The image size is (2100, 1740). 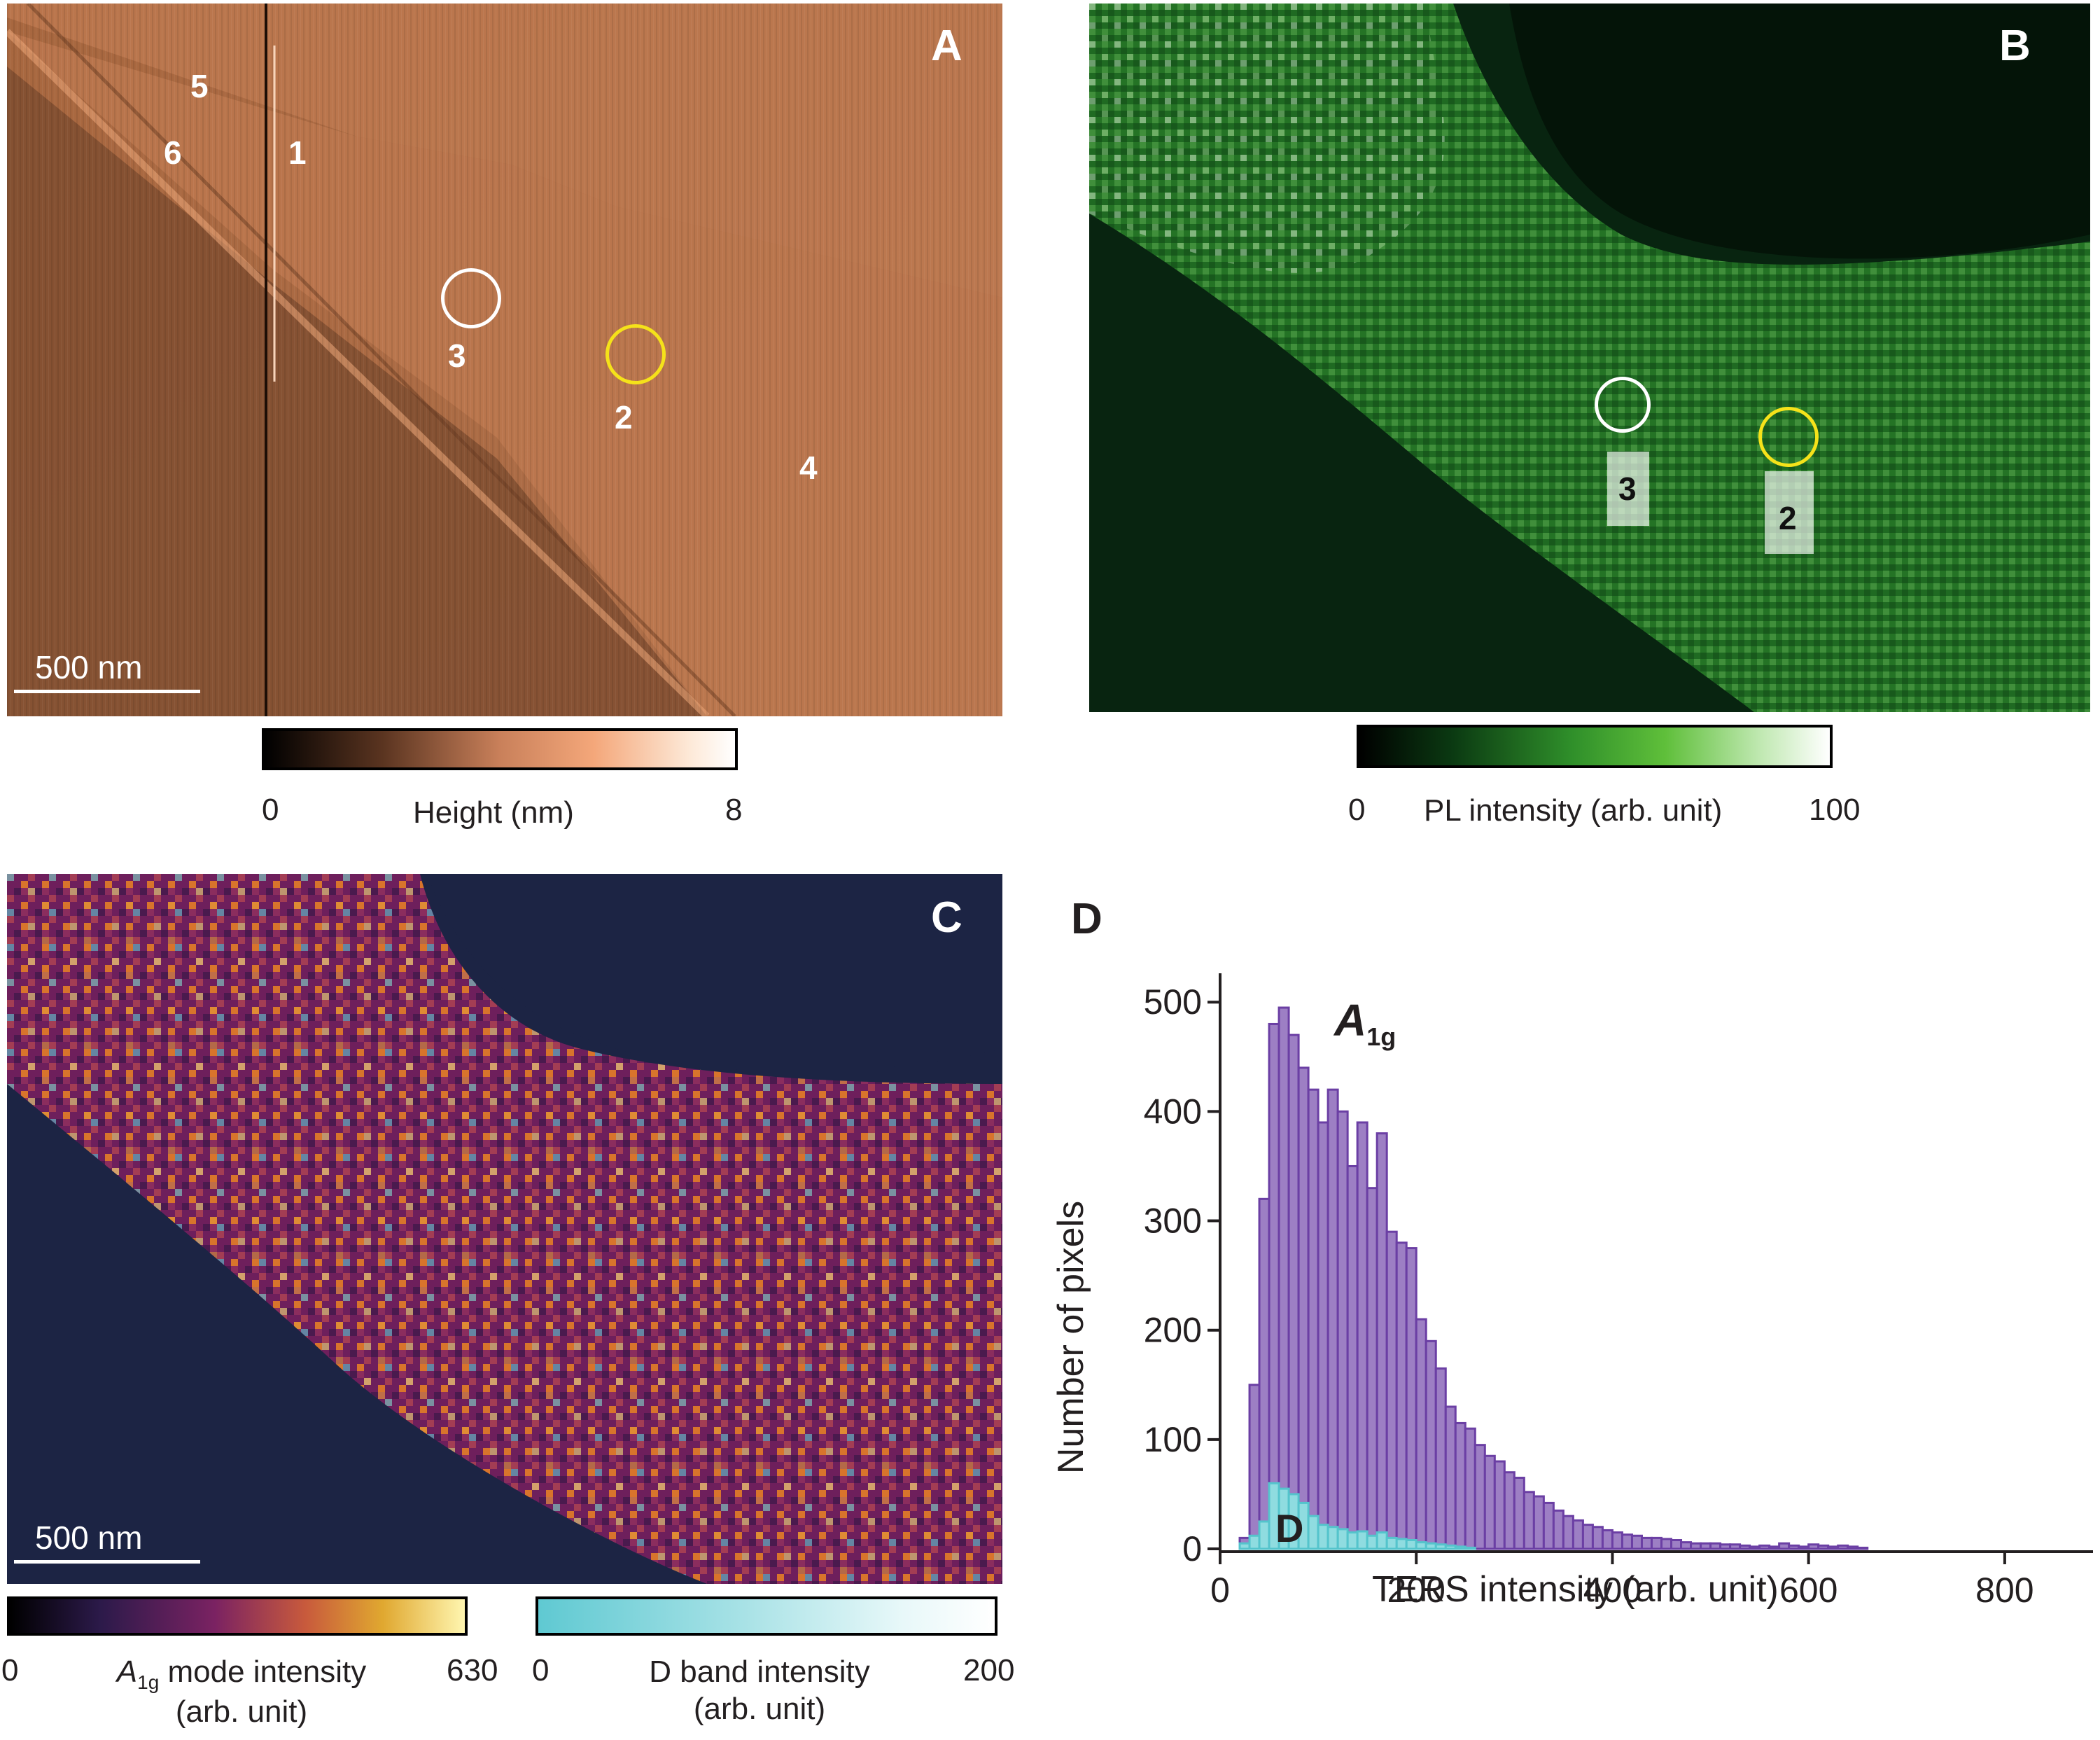 What do you see at coordinates (766, 1616) in the screenshot?
I see `colorbar-d-band` at bounding box center [766, 1616].